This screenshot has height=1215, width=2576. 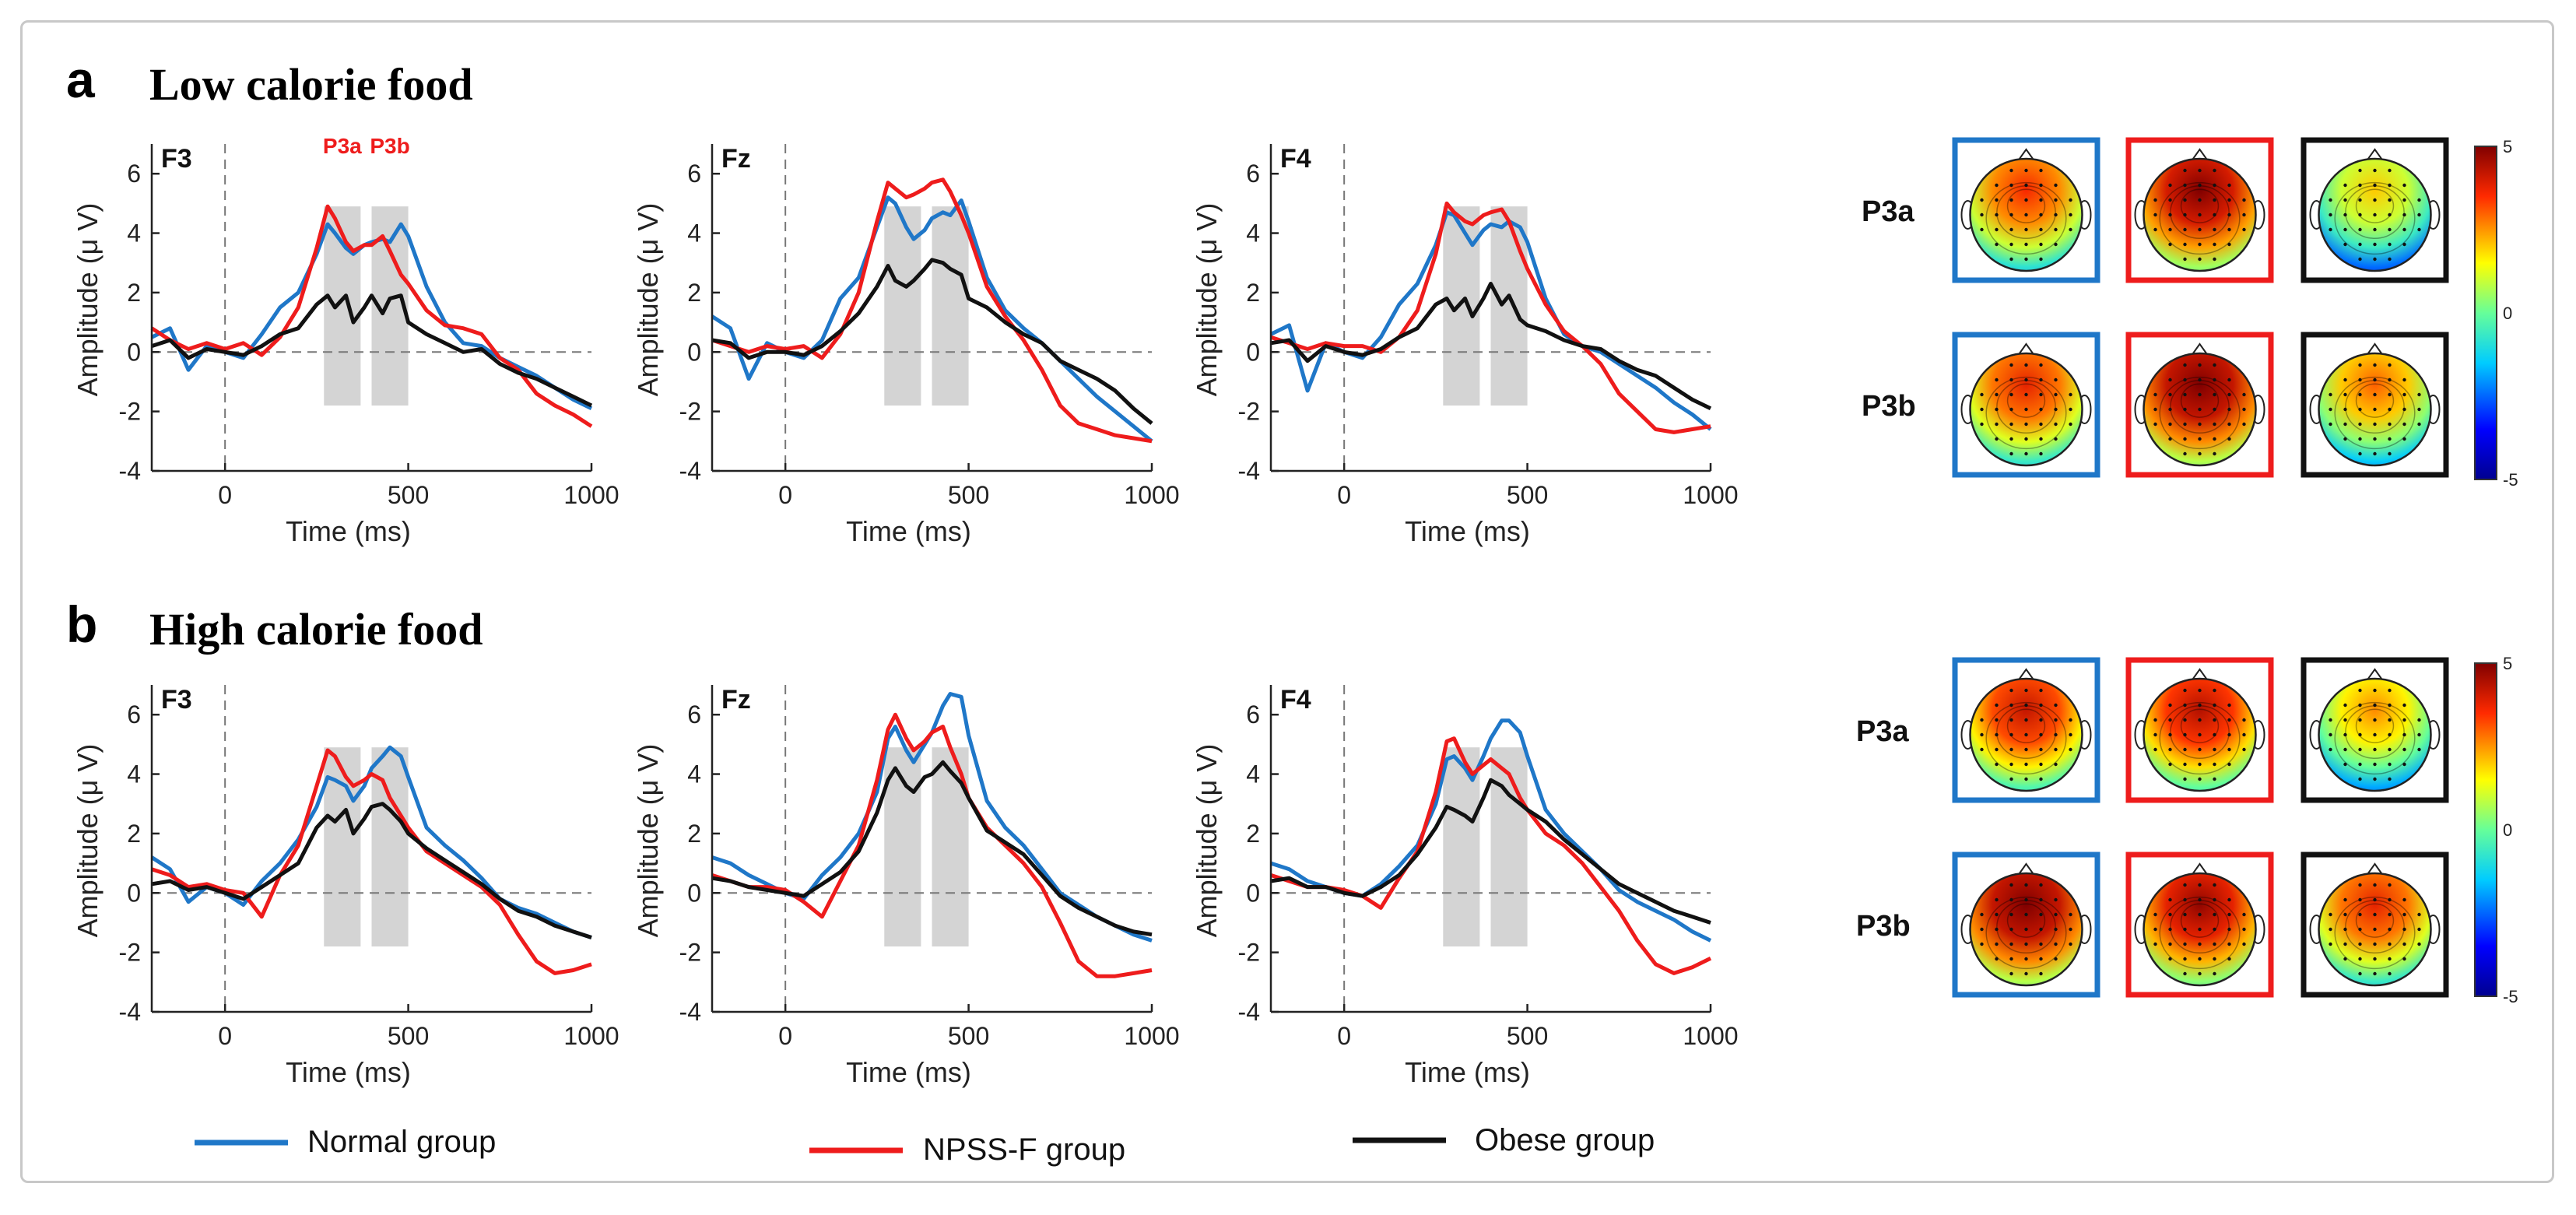 What do you see at coordinates (1468, 531) in the screenshot?
I see `x-axis-label: Time (ms)` at bounding box center [1468, 531].